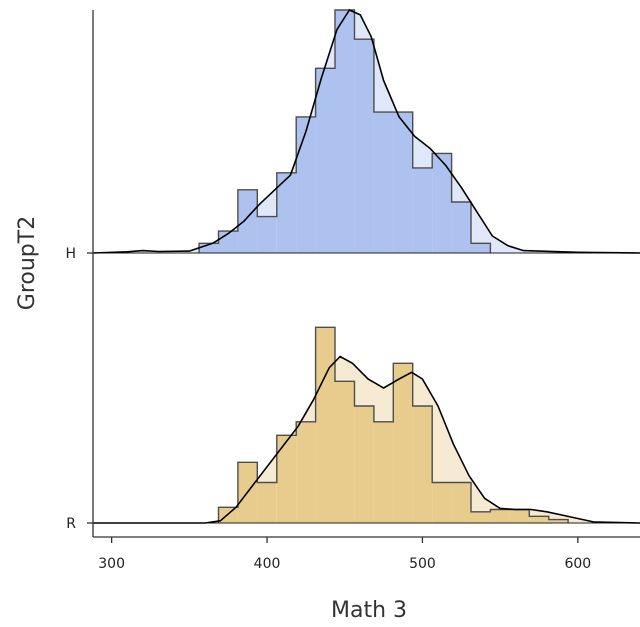  What do you see at coordinates (422, 564) in the screenshot?
I see `x-tick-label: 500` at bounding box center [422, 564].